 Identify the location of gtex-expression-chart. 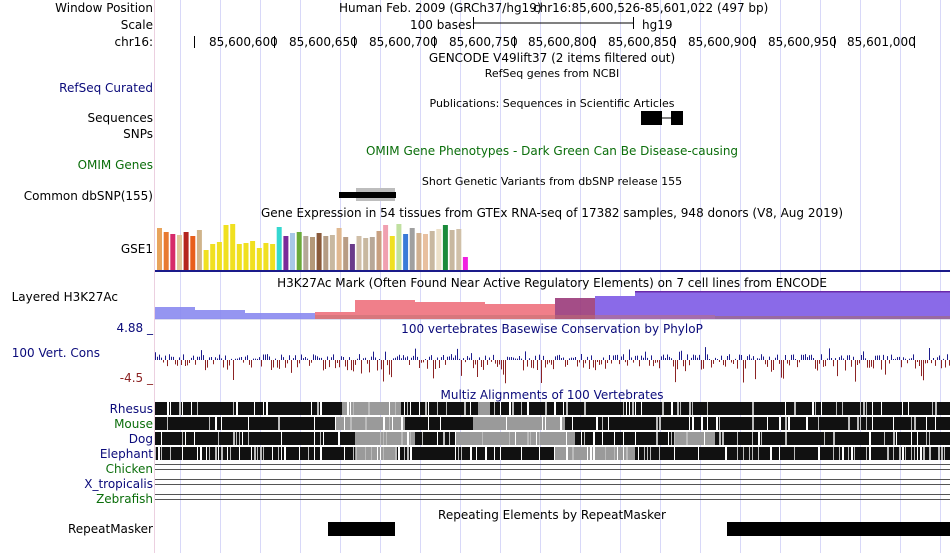
(345, 247).